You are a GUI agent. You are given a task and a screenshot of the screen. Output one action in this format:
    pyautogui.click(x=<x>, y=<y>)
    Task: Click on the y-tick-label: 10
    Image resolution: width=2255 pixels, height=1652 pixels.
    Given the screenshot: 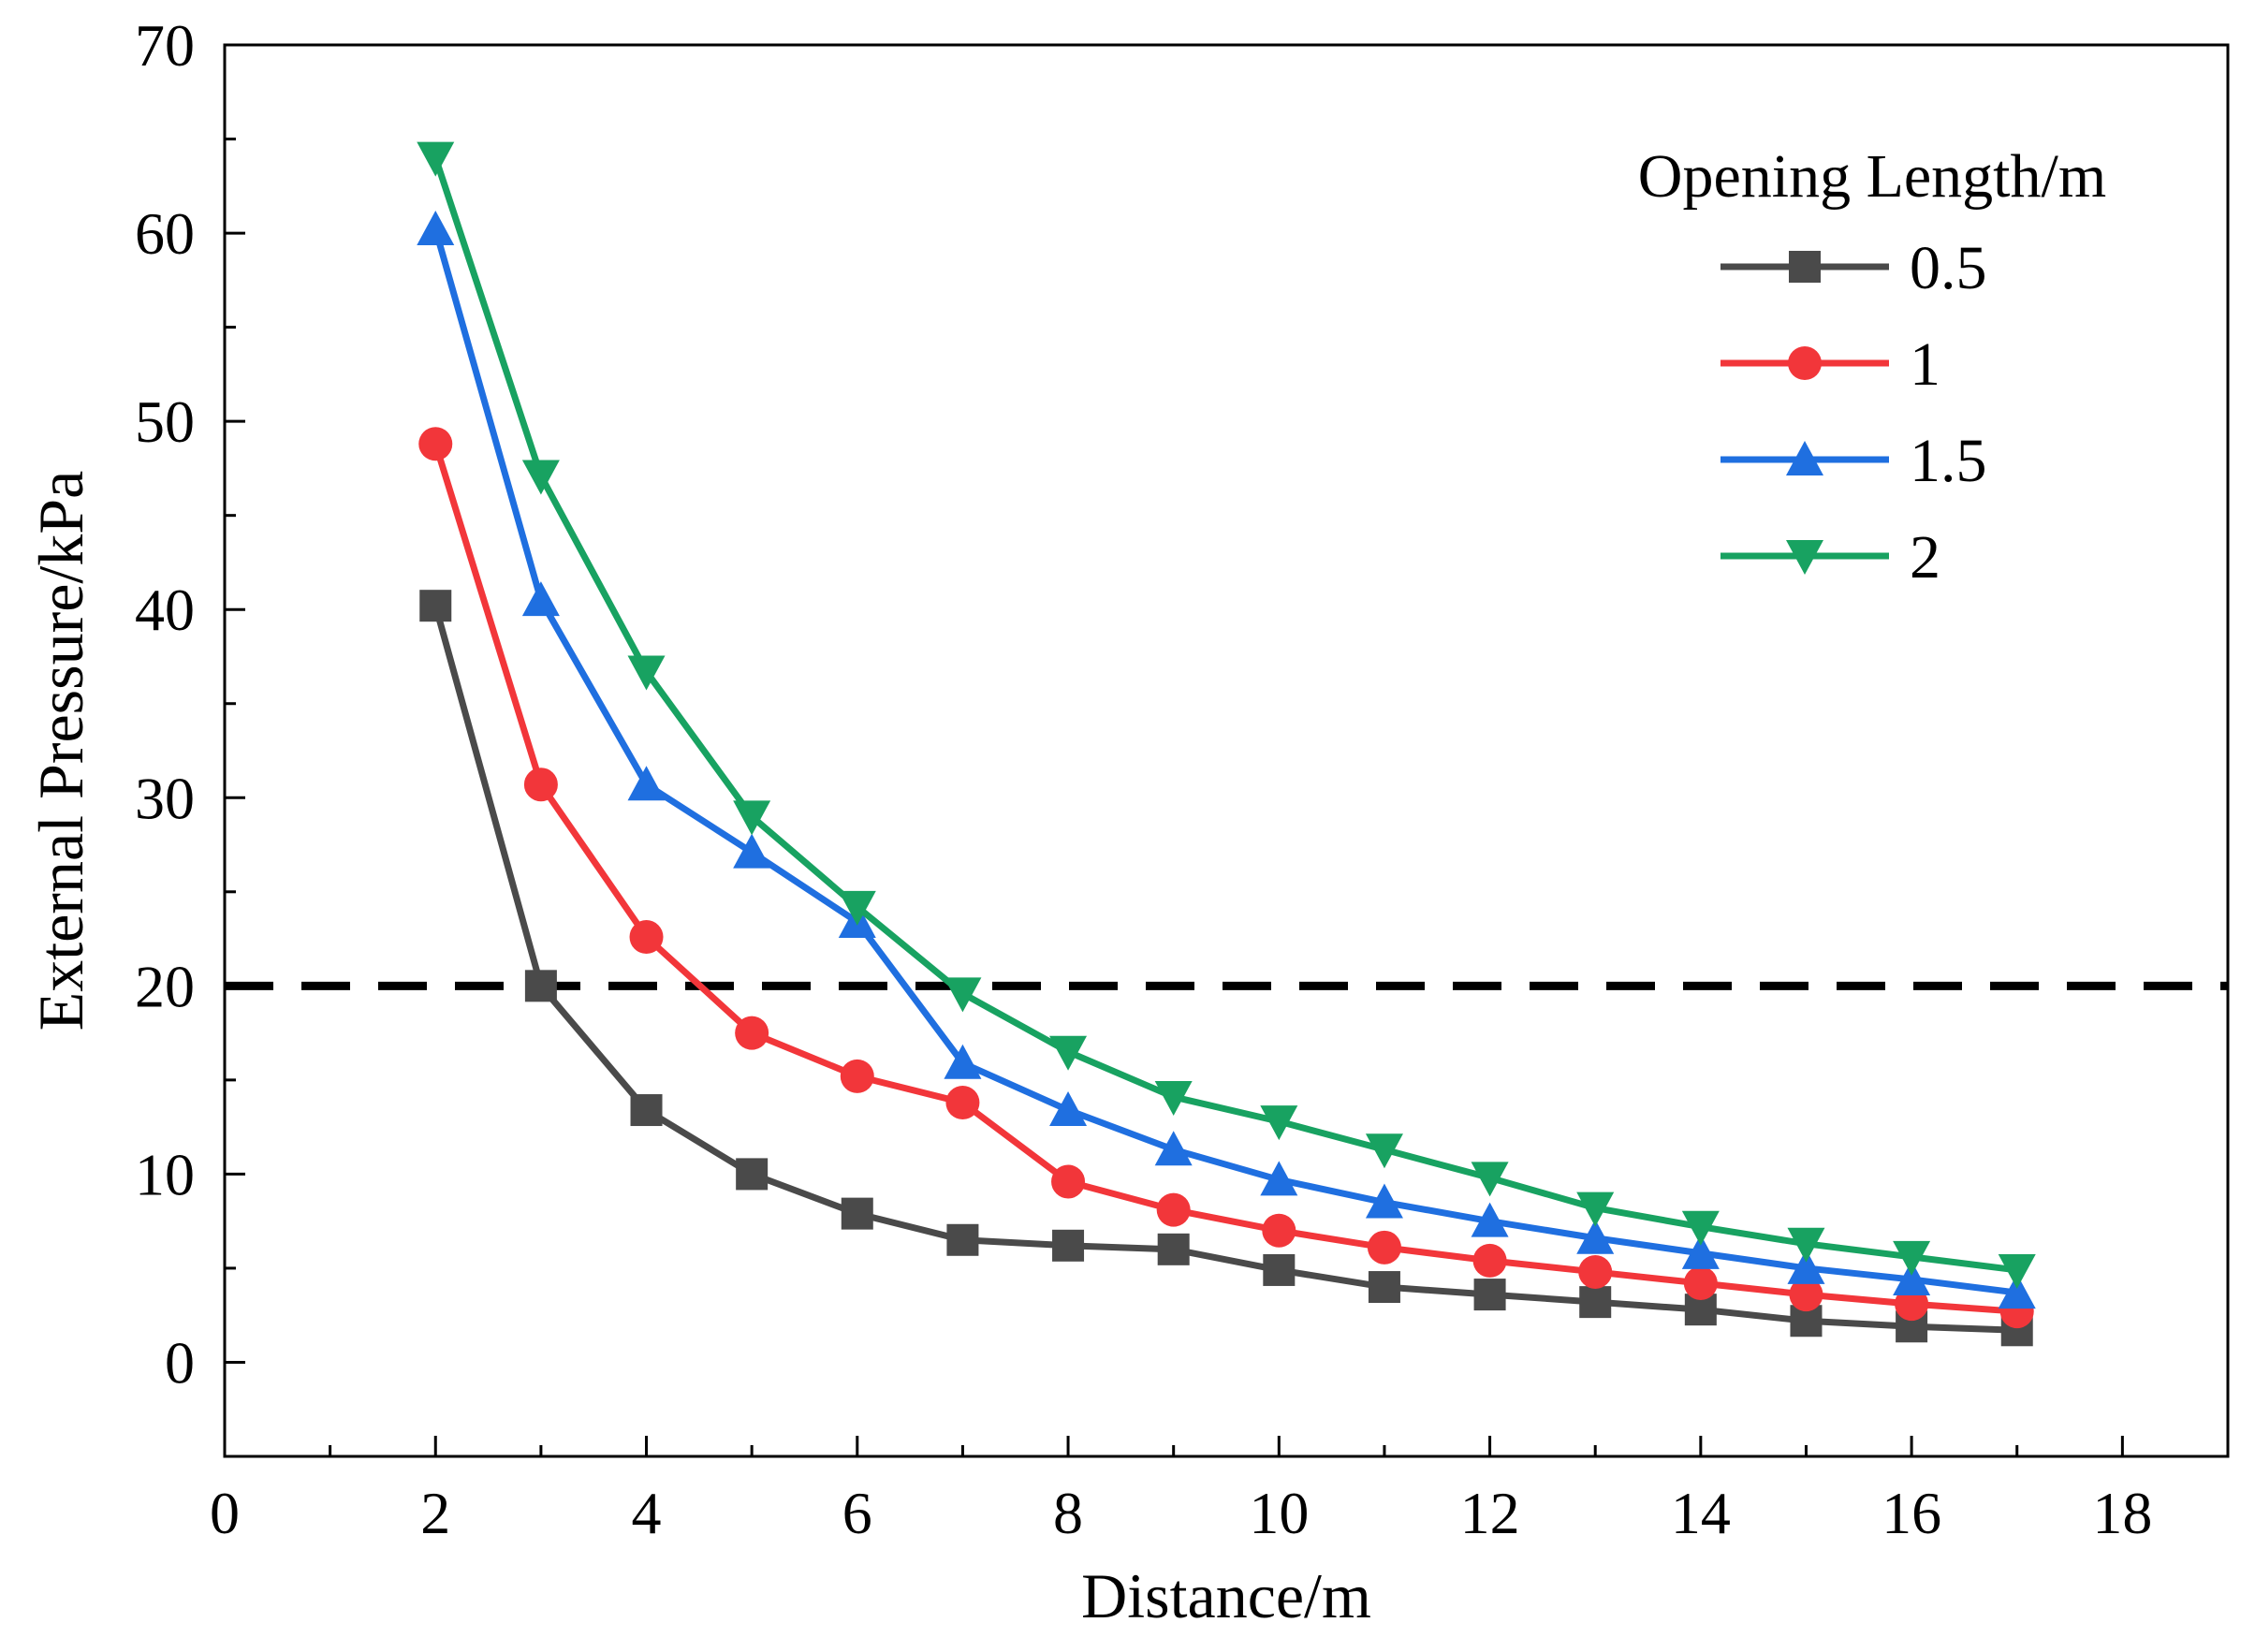 What is the action you would take?
    pyautogui.click(x=165, y=1174)
    